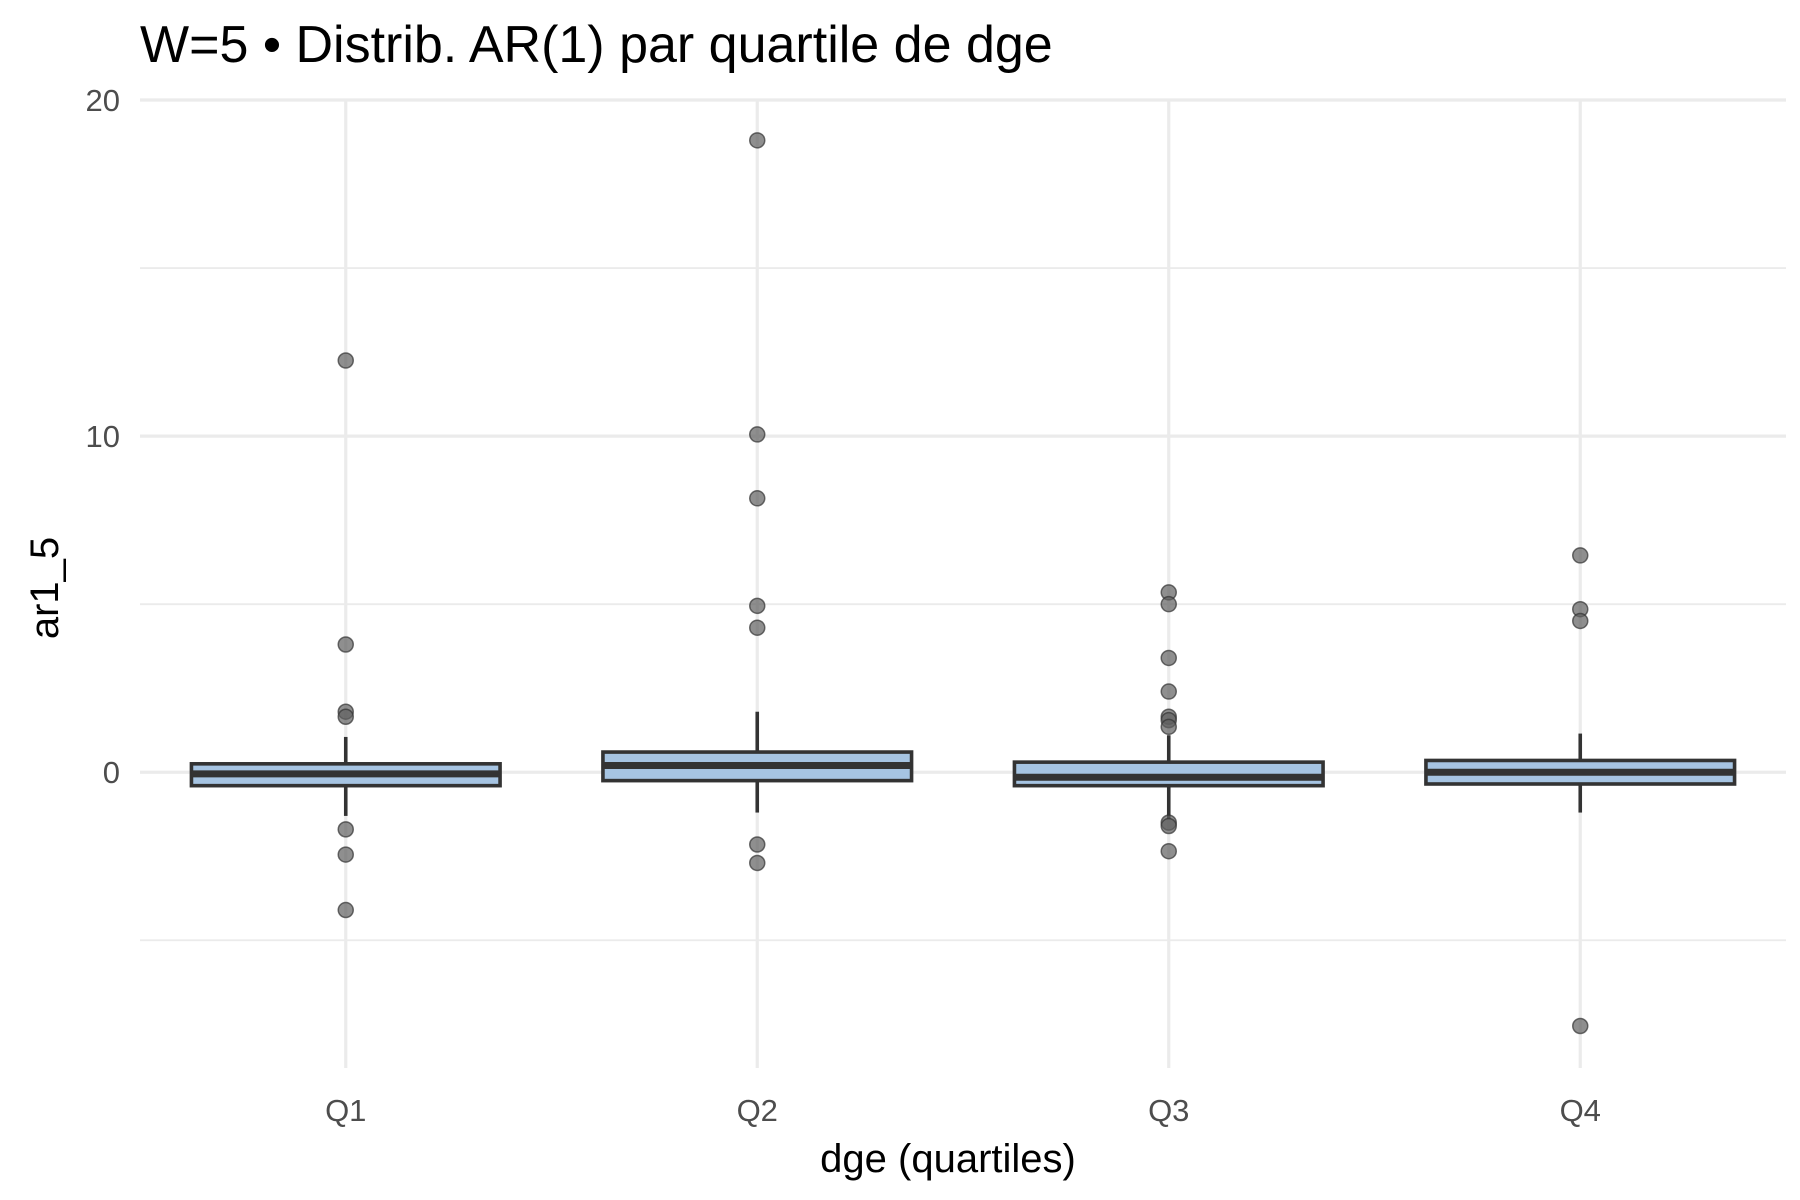 The image size is (1800, 1200). I want to click on y-tick-label: 0, so click(111, 772).